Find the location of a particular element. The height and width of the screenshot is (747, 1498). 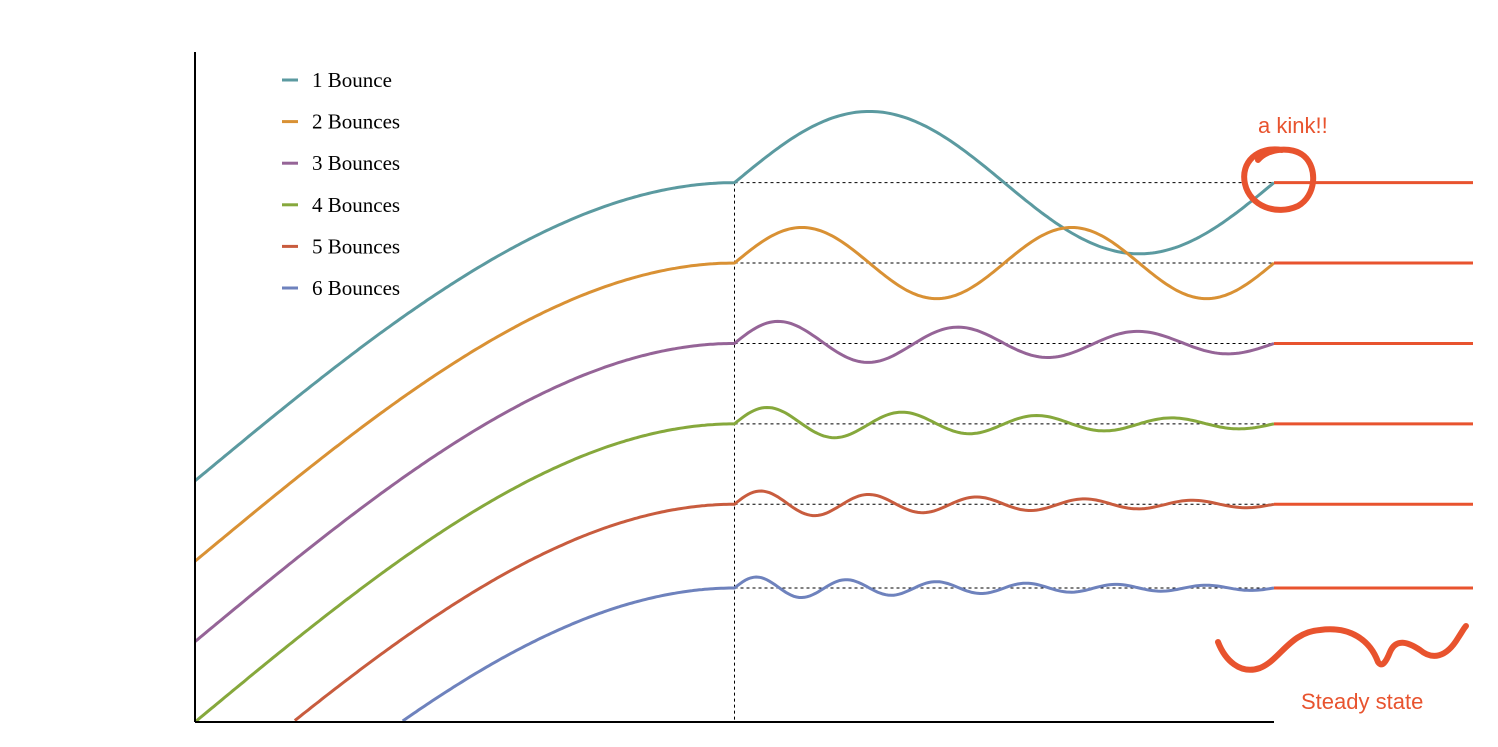

legend-label-2: 2 Bounces is located at coordinates (356, 122).